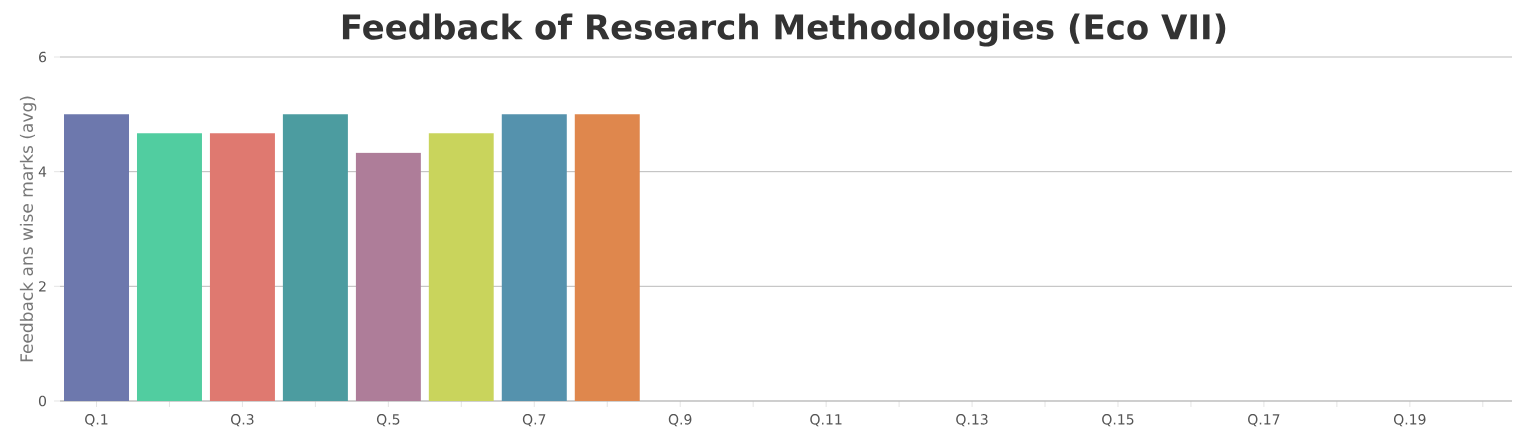 This screenshot has height=444, width=1514. What do you see at coordinates (388, 420) in the screenshot?
I see `x-tick-label: Q.5` at bounding box center [388, 420].